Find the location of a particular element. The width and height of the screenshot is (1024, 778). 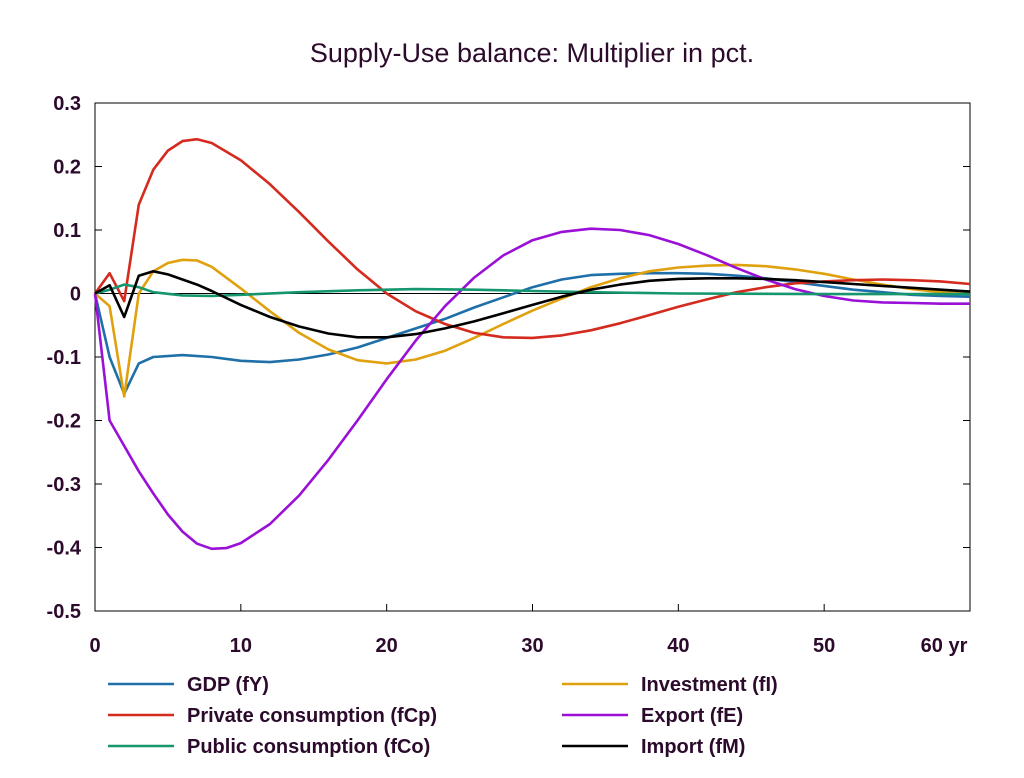

legend-label-import-fm: Import (fM) is located at coordinates (693, 747).